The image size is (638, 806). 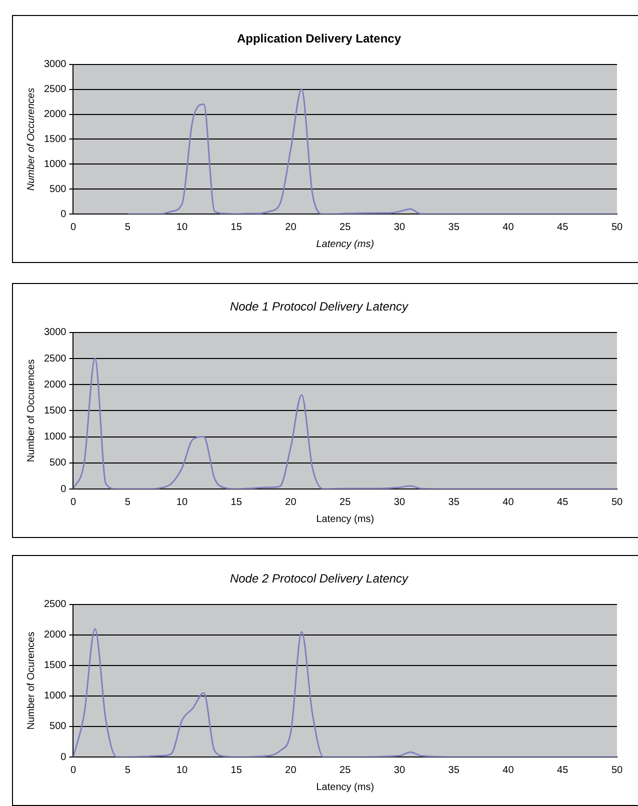 I want to click on line-series, so click(x=371, y=151).